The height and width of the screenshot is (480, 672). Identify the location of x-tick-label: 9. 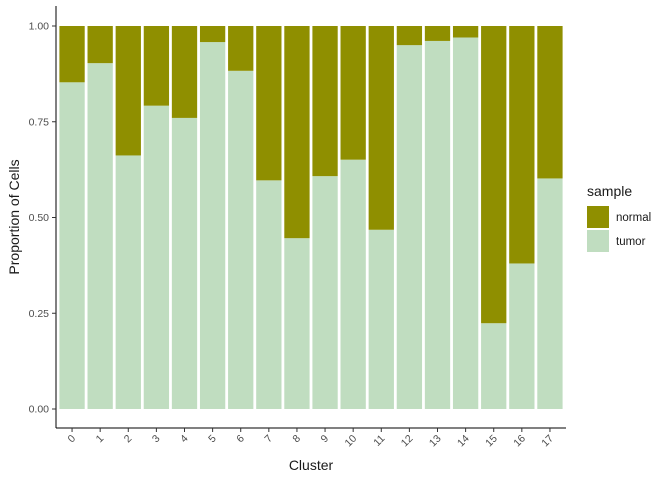
(325, 439).